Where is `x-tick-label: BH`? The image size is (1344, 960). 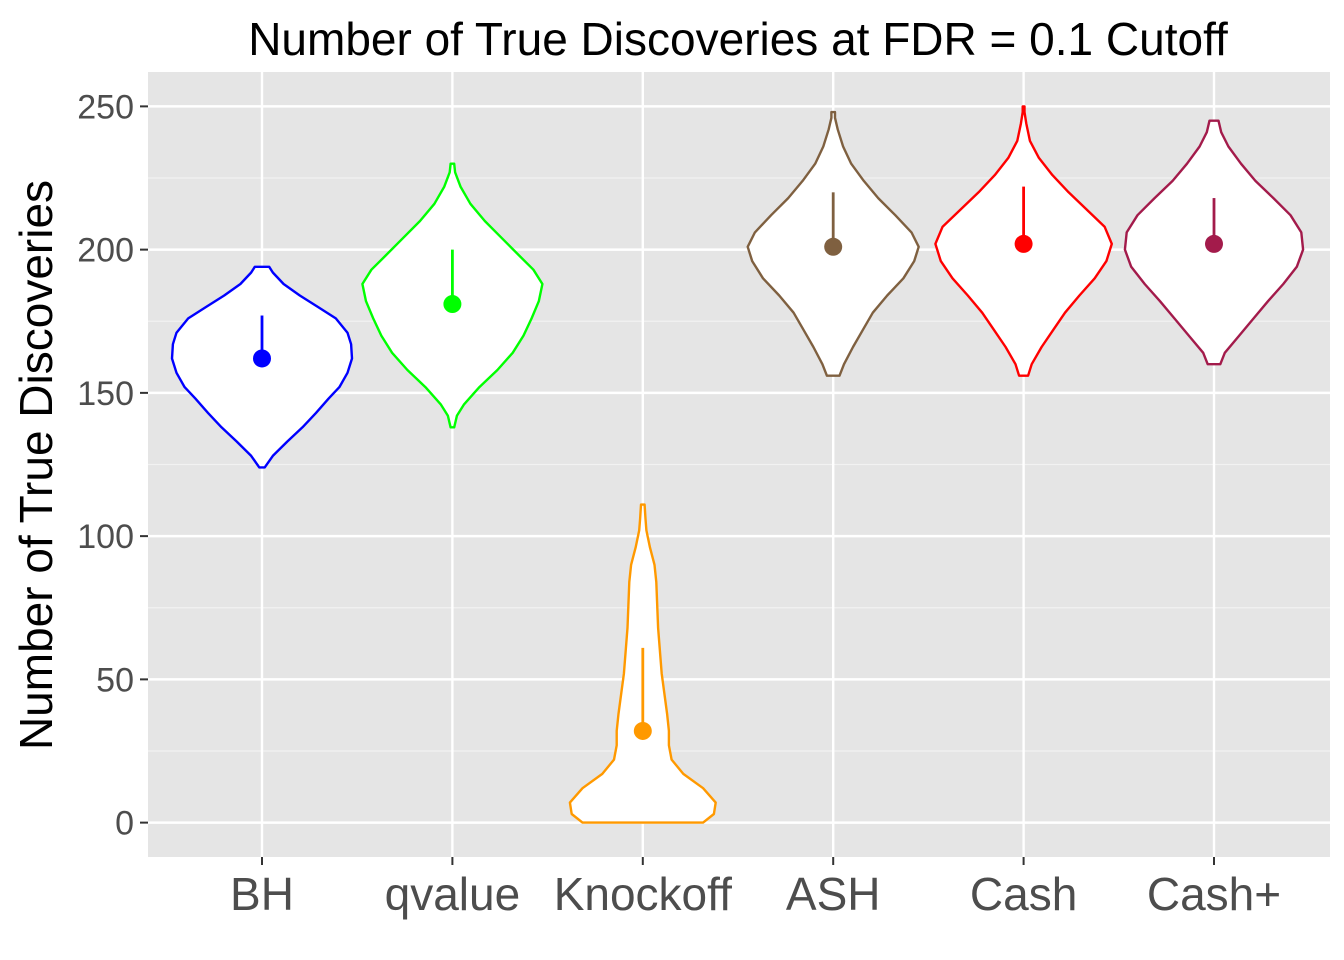 x-tick-label: BH is located at coordinates (262, 894).